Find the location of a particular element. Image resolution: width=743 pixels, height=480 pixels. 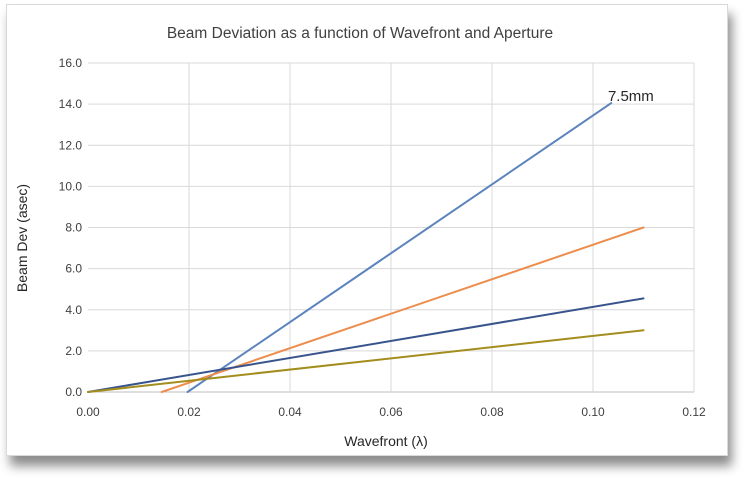

x-tick-label: 0.08 is located at coordinates (492, 412).